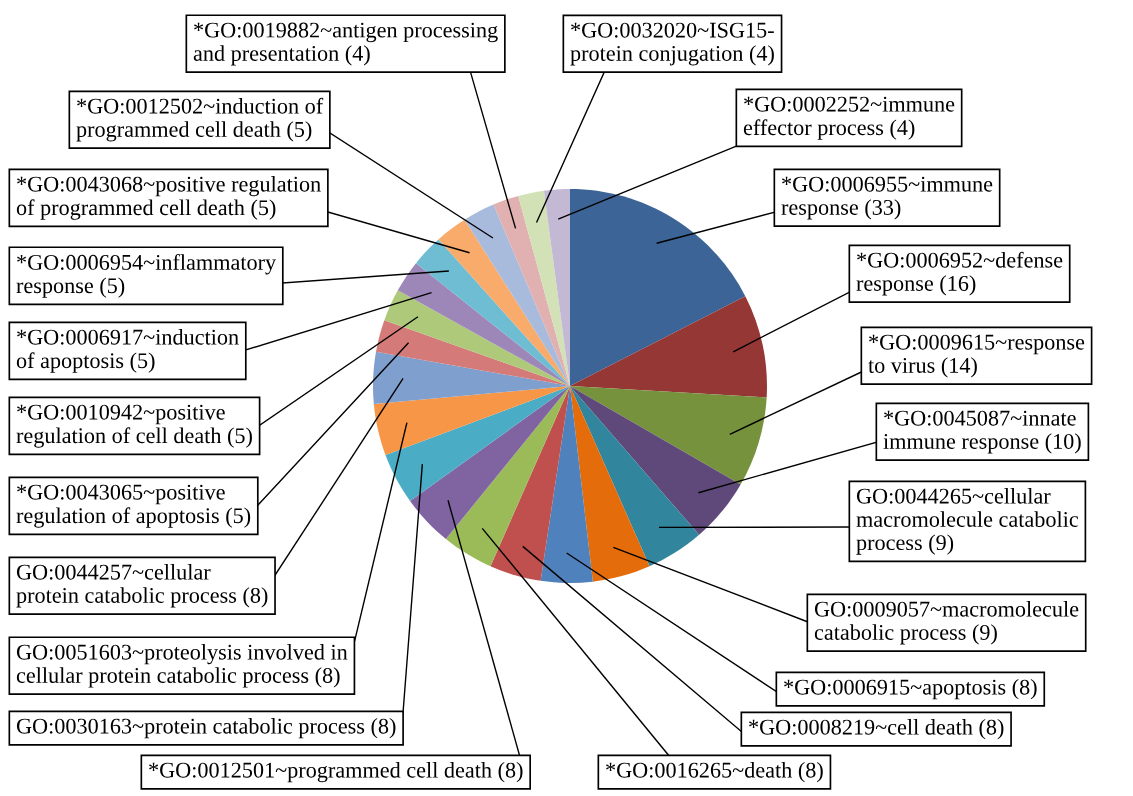 The image size is (1133, 796). I want to click on slice-label: *GO:0009615~response to virus (14), so click(976, 356).